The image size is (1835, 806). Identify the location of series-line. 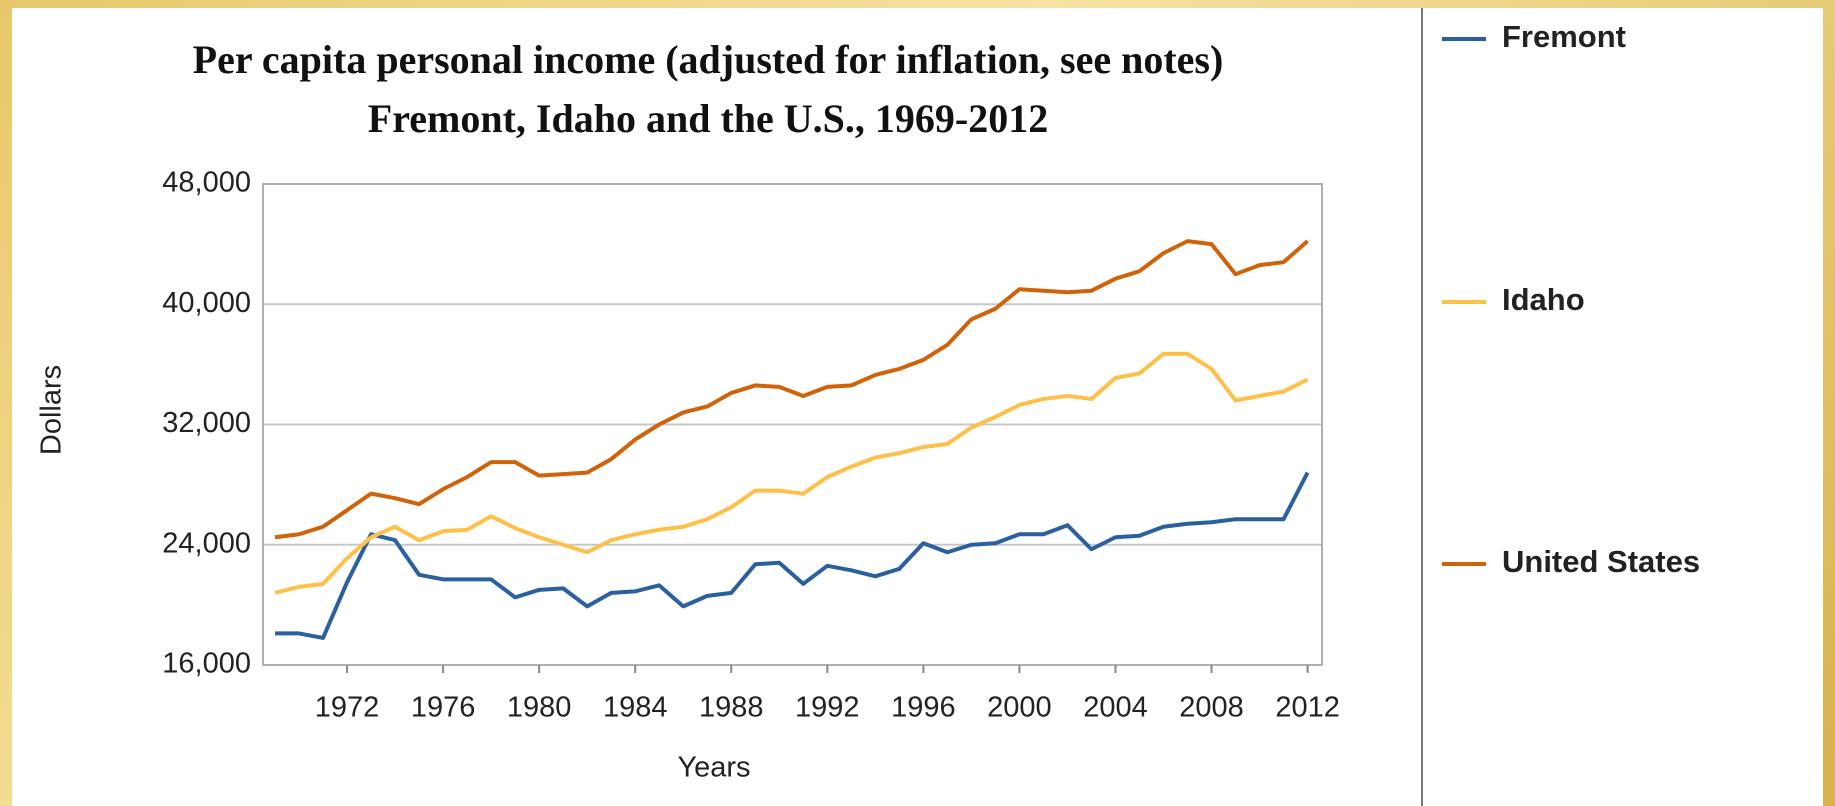
(792, 555).